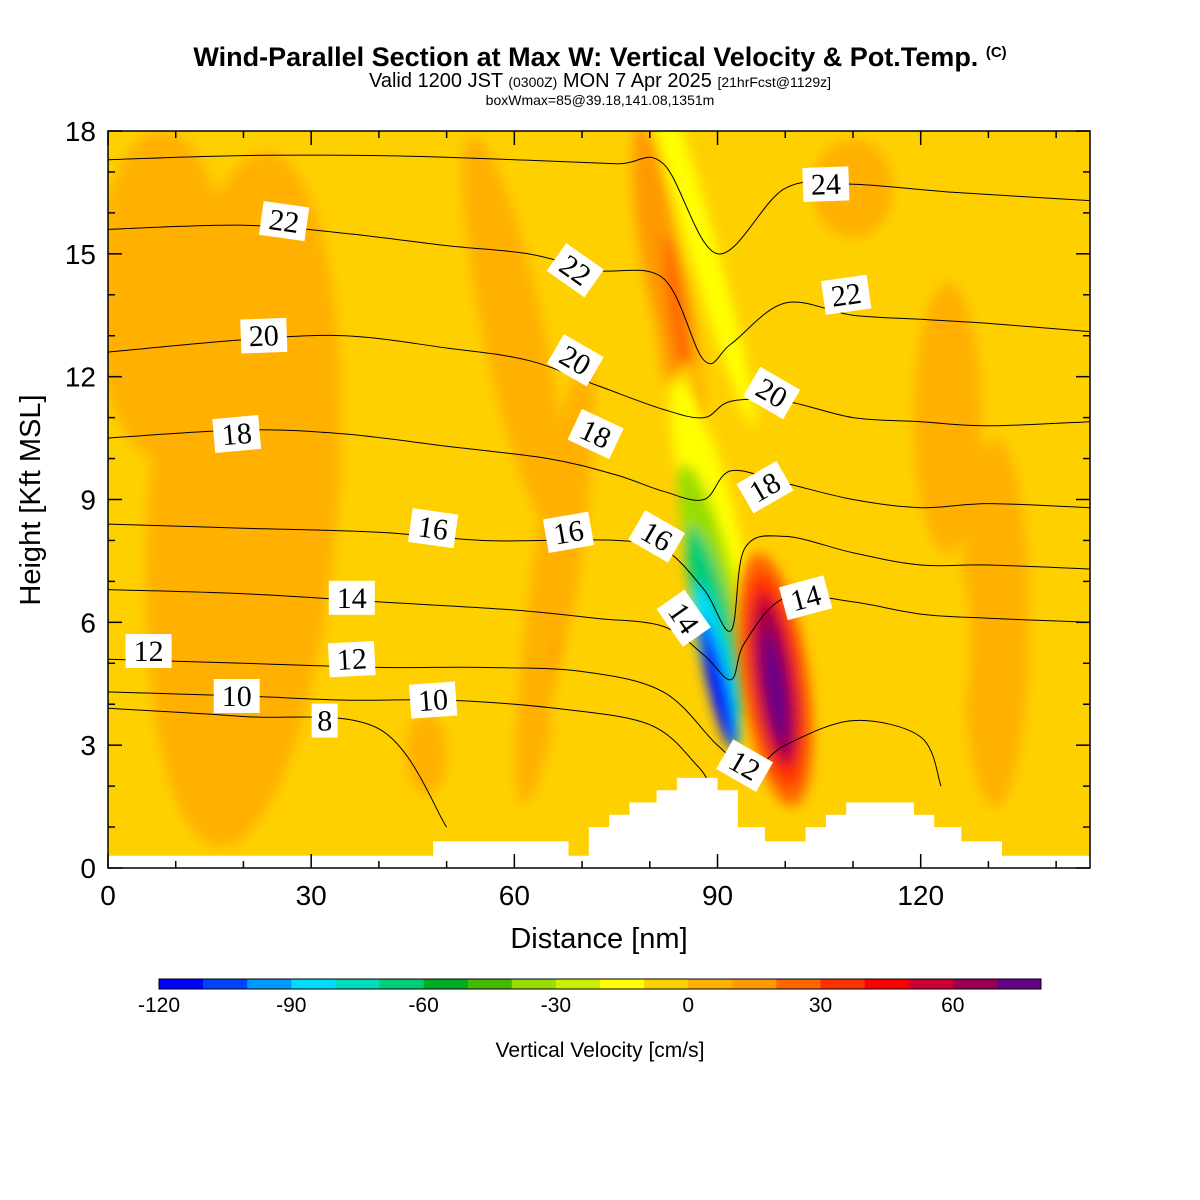 This screenshot has height=1200, width=1200. I want to click on y-tick-label: 3, so click(88, 745).